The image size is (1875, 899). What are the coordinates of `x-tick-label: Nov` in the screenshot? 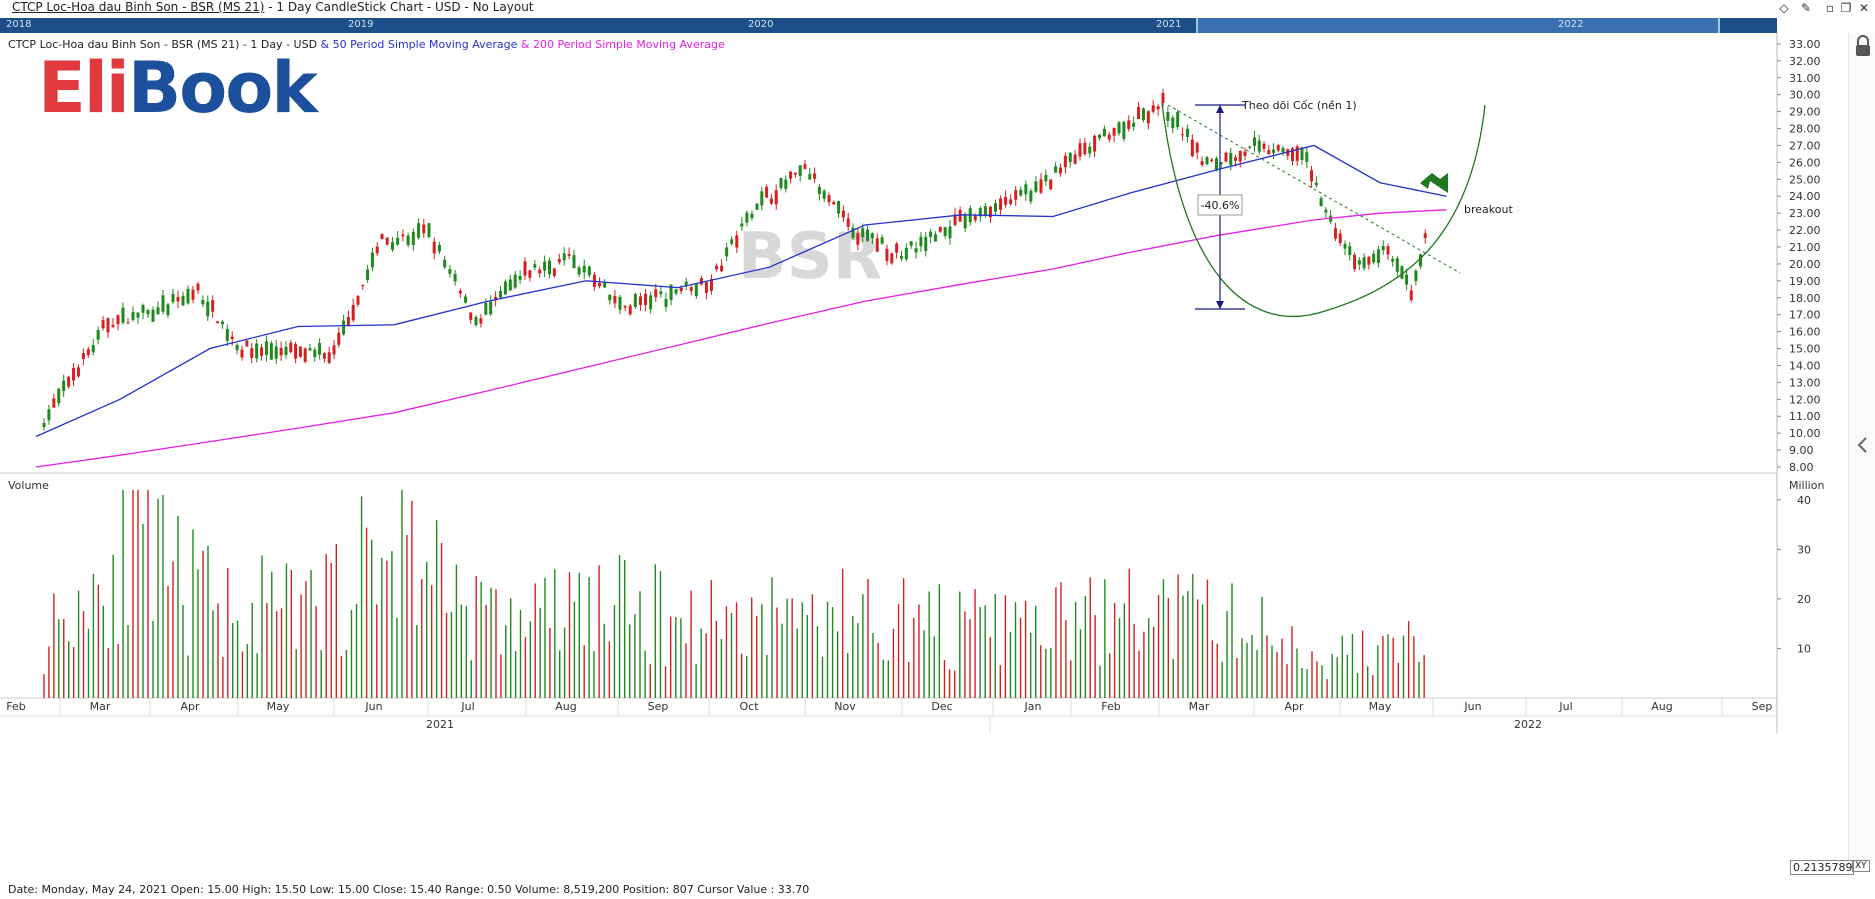 It's located at (845, 706).